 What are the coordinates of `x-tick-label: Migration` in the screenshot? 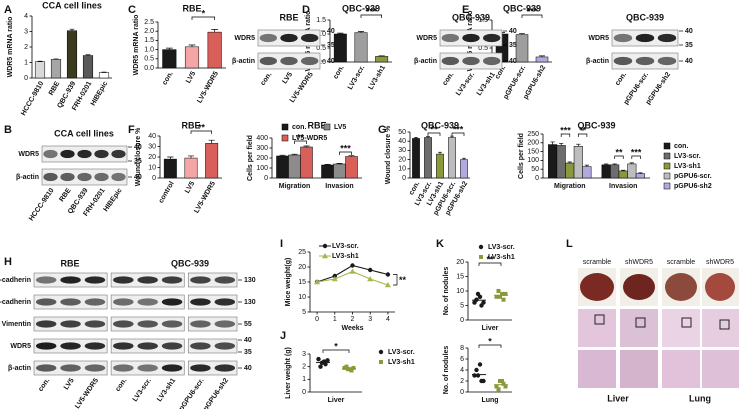 It's located at (295, 186).